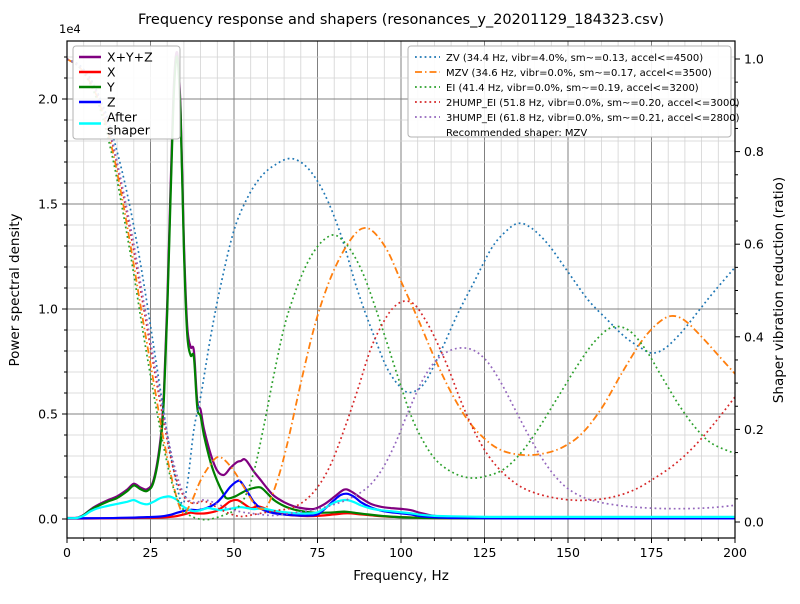 This screenshot has height=604, width=800. I want to click on legend-label: After, so click(122, 117).